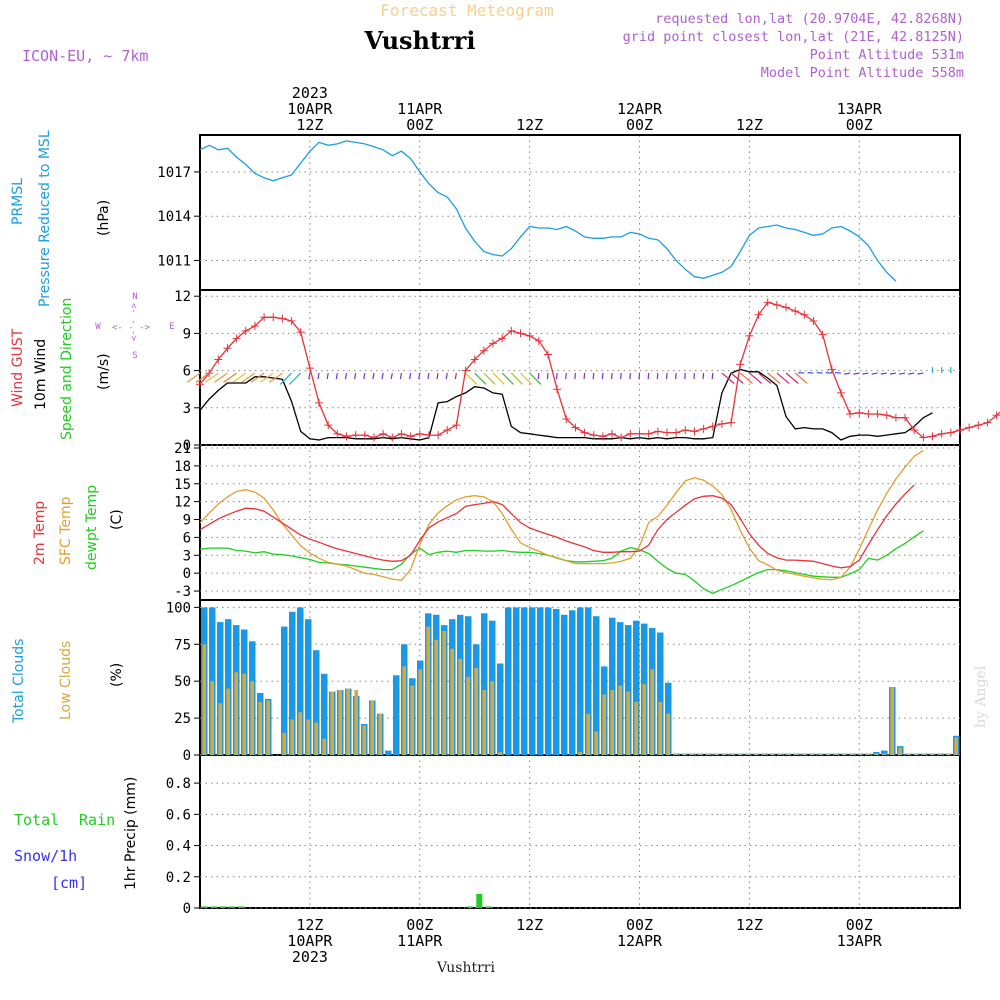  I want to click on label-wind-gust: Wind GUST, so click(18, 367).